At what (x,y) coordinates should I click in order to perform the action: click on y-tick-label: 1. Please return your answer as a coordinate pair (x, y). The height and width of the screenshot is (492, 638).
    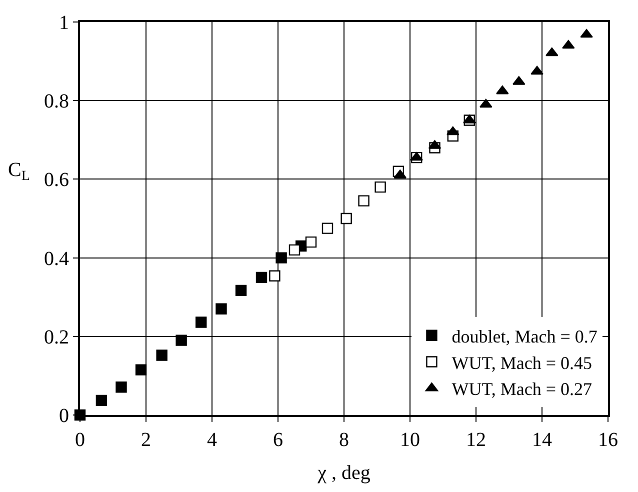
    Looking at the image, I should click on (64, 23).